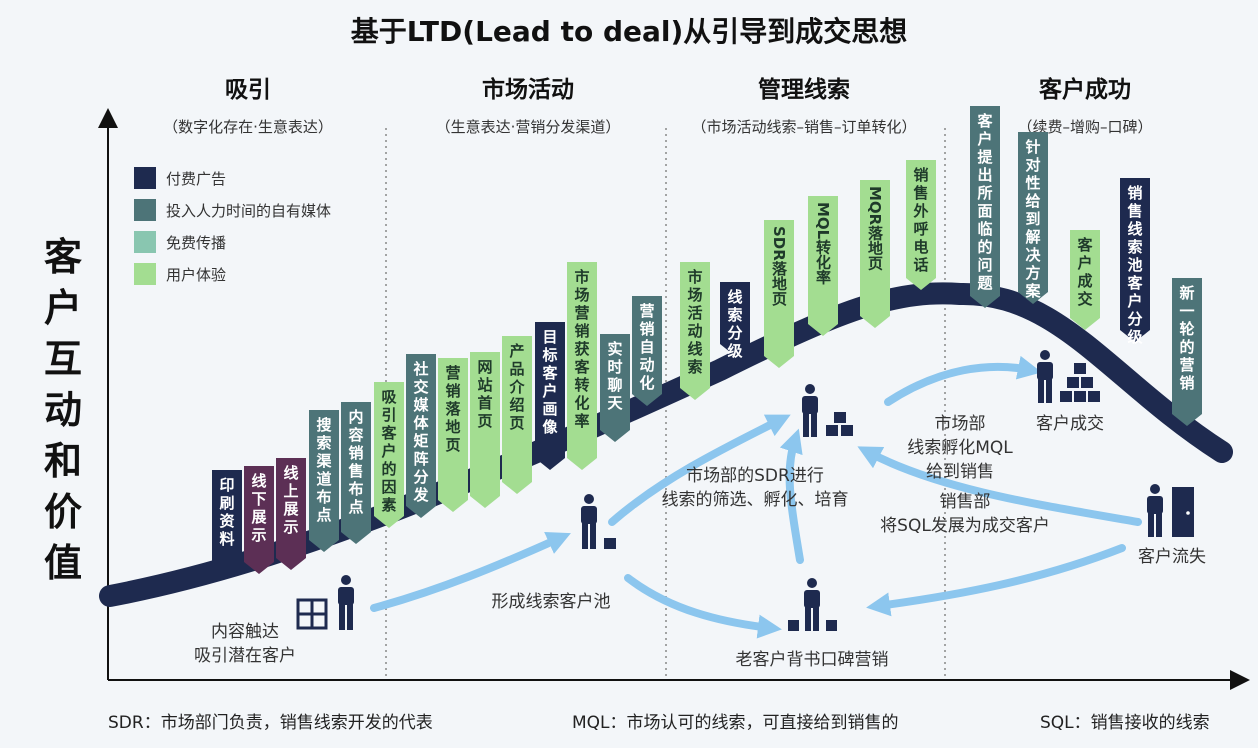 The image size is (1258, 748). I want to click on label-lead-pool: 形成线索客户池, so click(551, 602).